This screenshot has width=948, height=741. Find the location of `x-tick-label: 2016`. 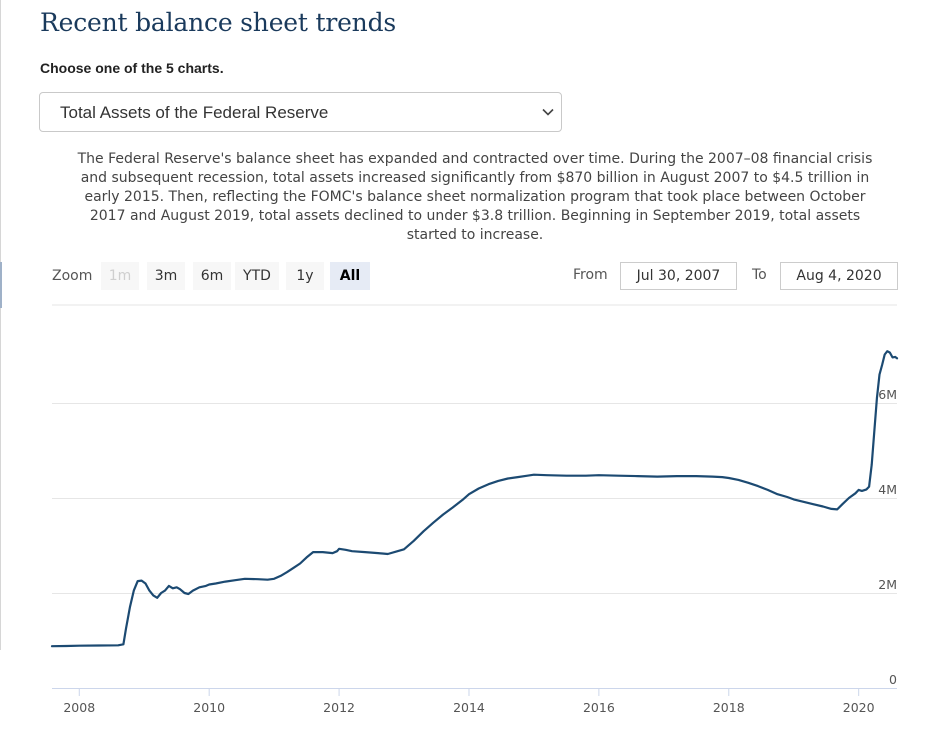

x-tick-label: 2016 is located at coordinates (599, 707).